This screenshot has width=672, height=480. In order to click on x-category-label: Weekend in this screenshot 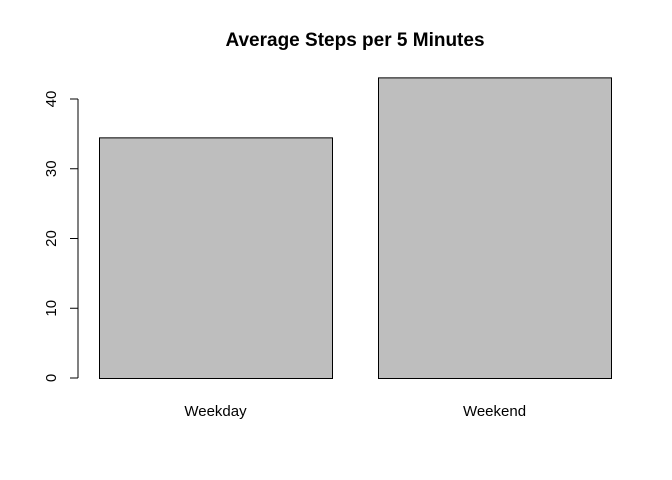, I will do `click(494, 411)`.